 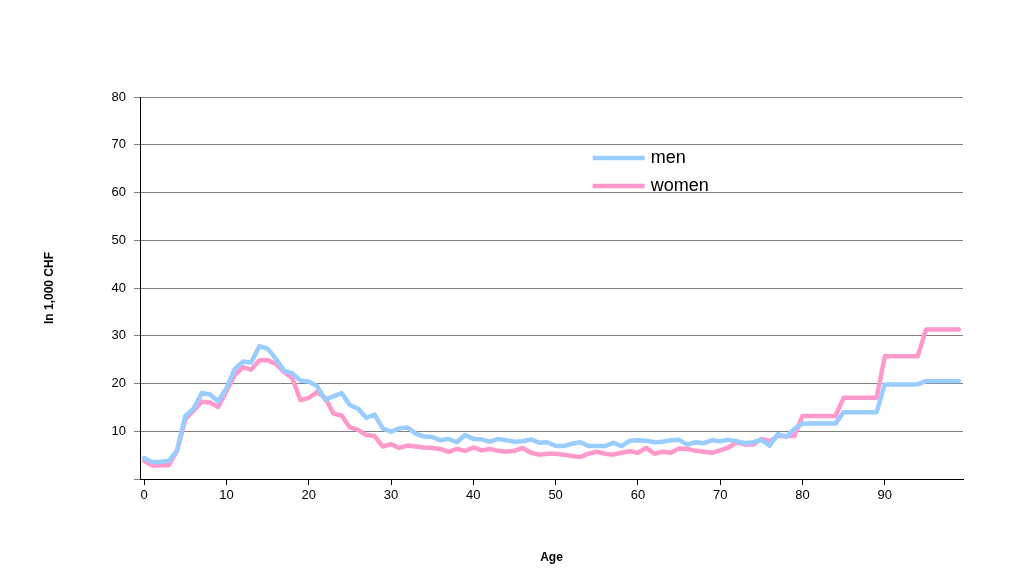 What do you see at coordinates (802, 495) in the screenshot?
I see `x-tick-label: 80` at bounding box center [802, 495].